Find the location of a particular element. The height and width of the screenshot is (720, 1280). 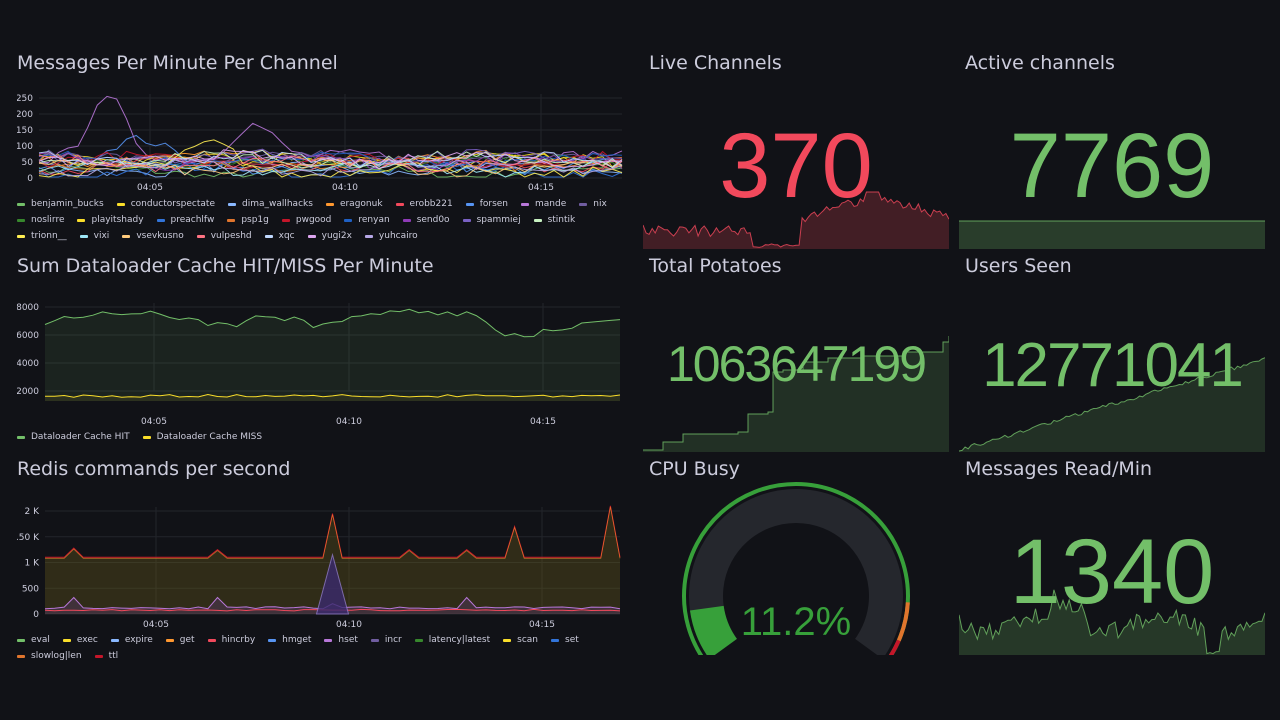

panel-active-channels: Active channels 7769 is located at coordinates (1112, 150).